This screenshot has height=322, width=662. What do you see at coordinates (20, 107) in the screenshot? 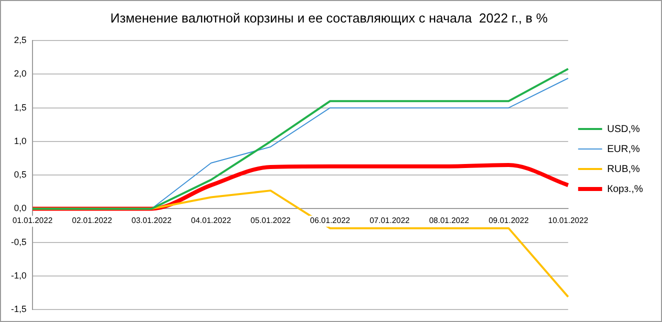
I see `y-tick-label: 1,5` at bounding box center [20, 107].